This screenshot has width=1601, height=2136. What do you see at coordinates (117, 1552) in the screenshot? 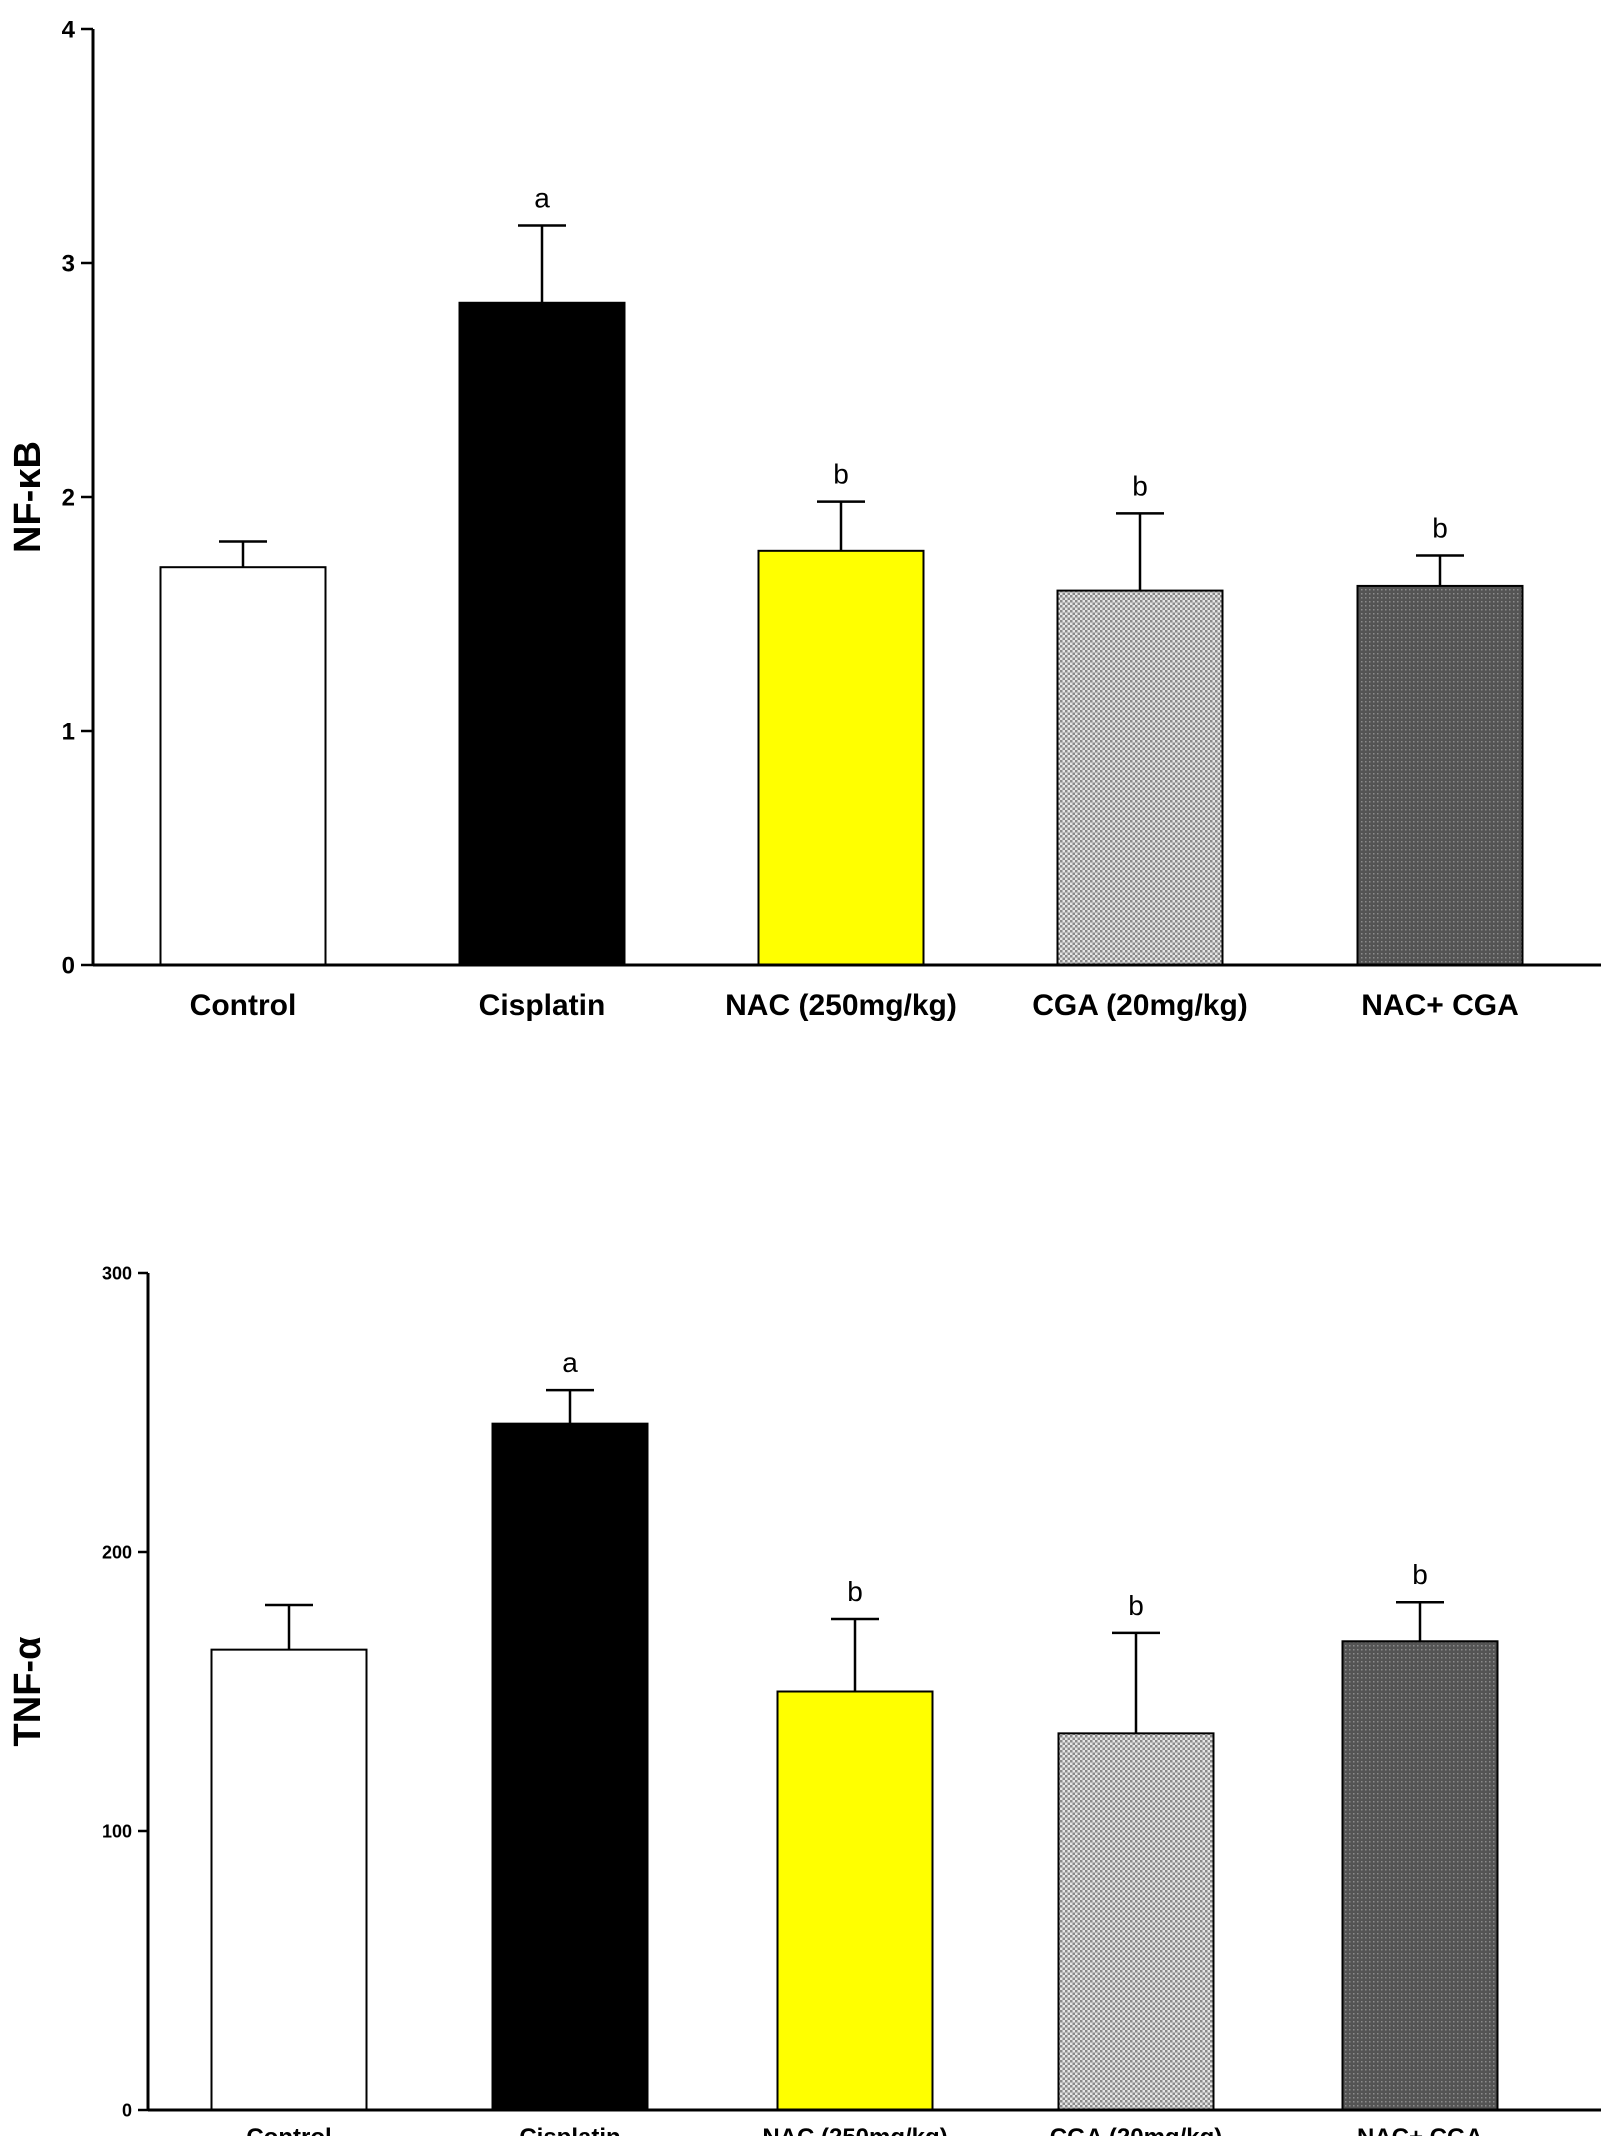
I see `y-tick-label: 200` at bounding box center [117, 1552].